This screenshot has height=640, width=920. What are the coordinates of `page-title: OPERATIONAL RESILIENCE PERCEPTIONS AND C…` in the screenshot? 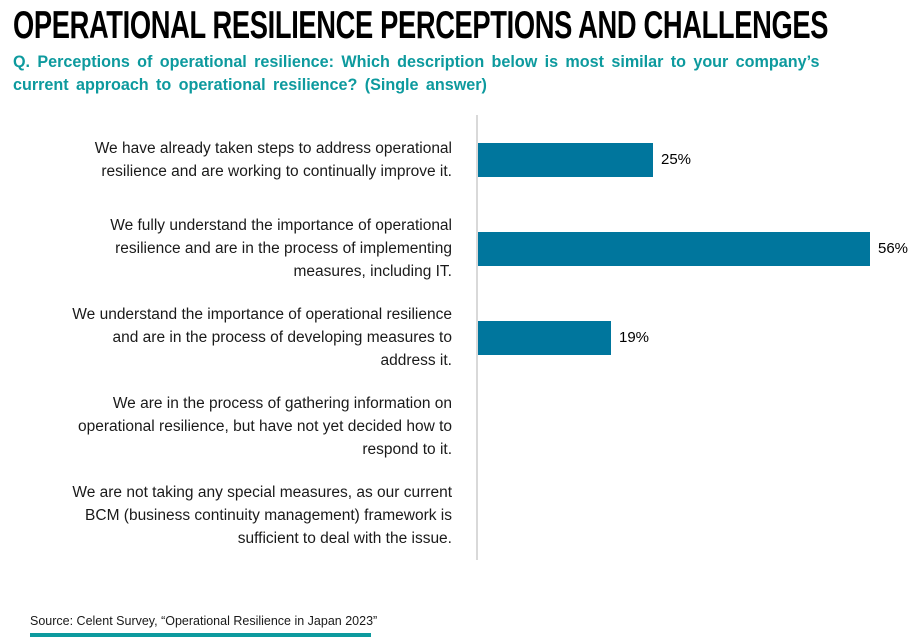 It's located at (466, 26).